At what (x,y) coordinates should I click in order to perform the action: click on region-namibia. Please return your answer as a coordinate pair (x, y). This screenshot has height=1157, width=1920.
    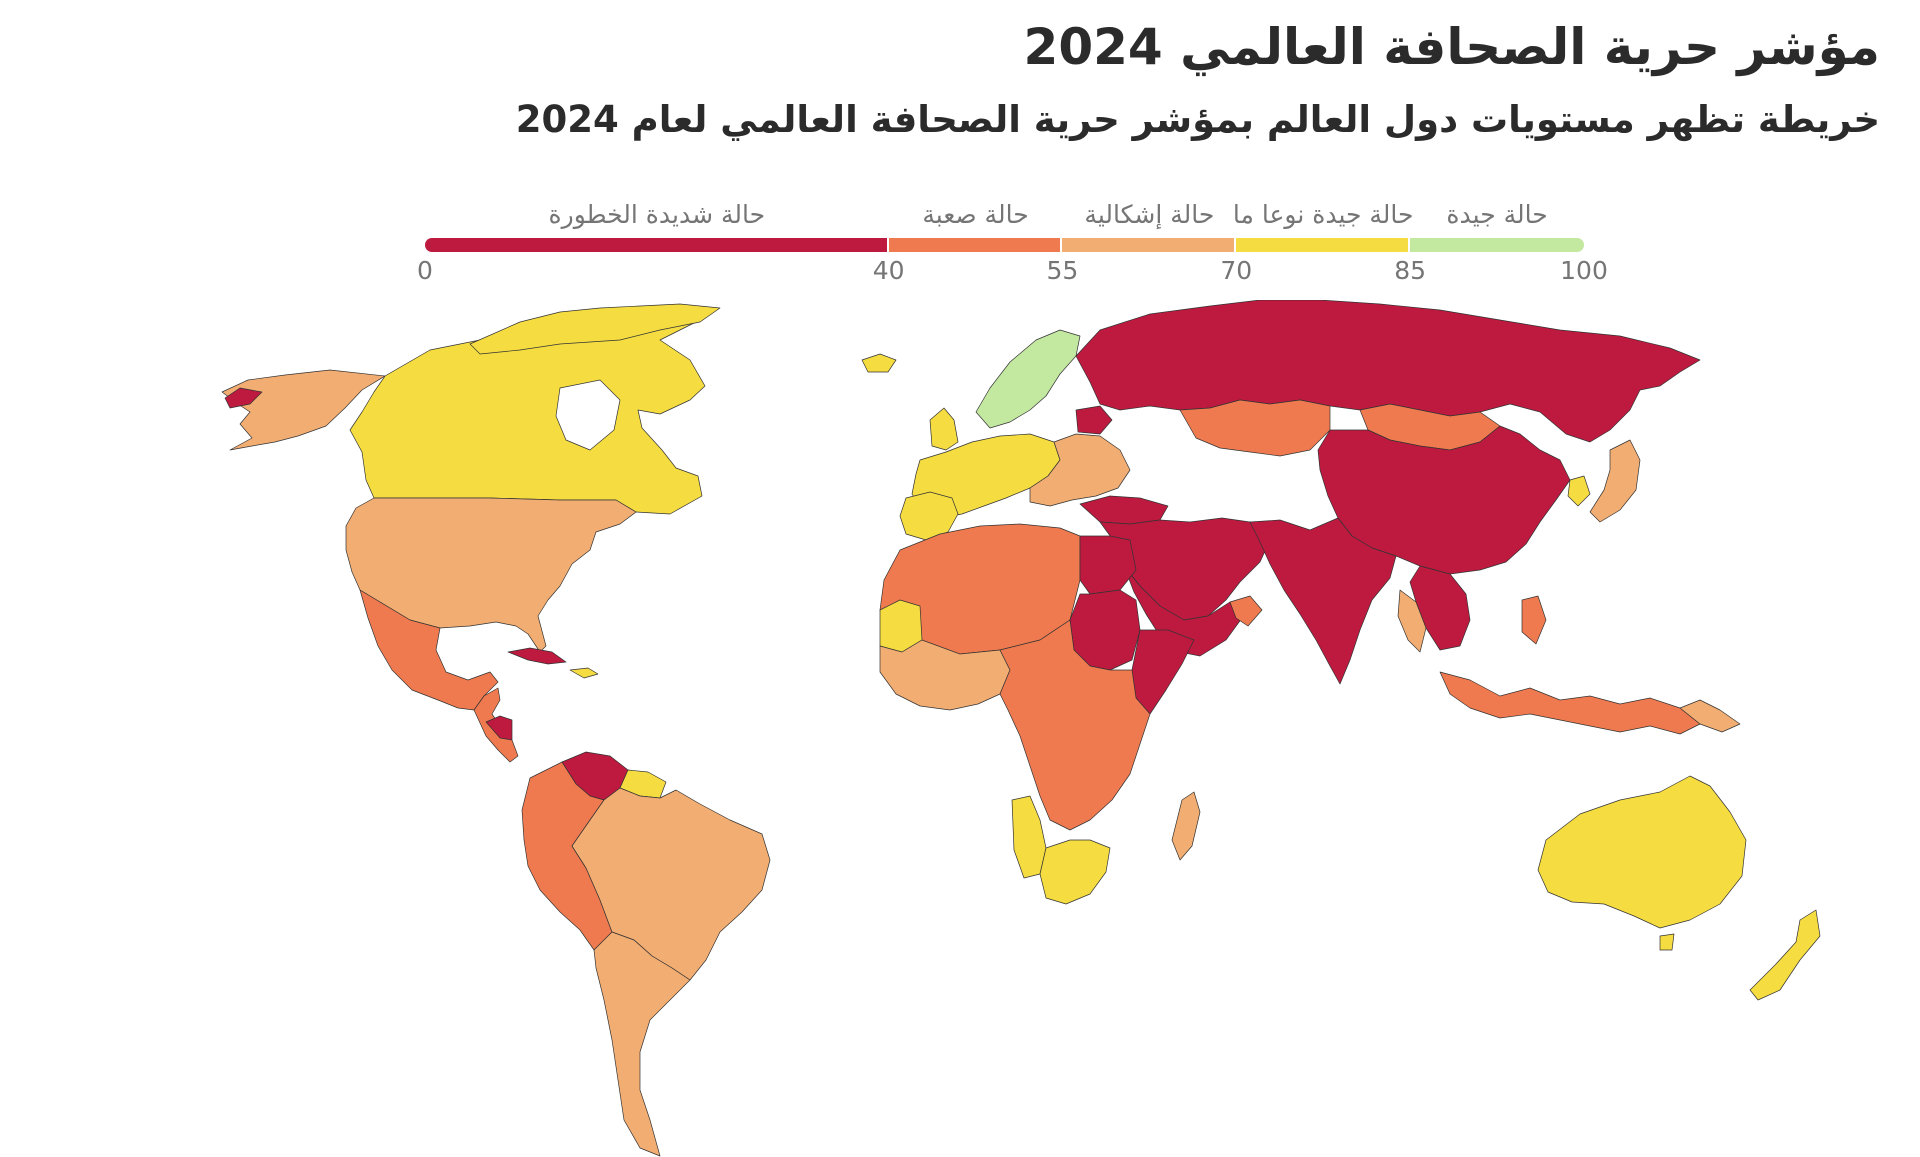
    Looking at the image, I should click on (1029, 837).